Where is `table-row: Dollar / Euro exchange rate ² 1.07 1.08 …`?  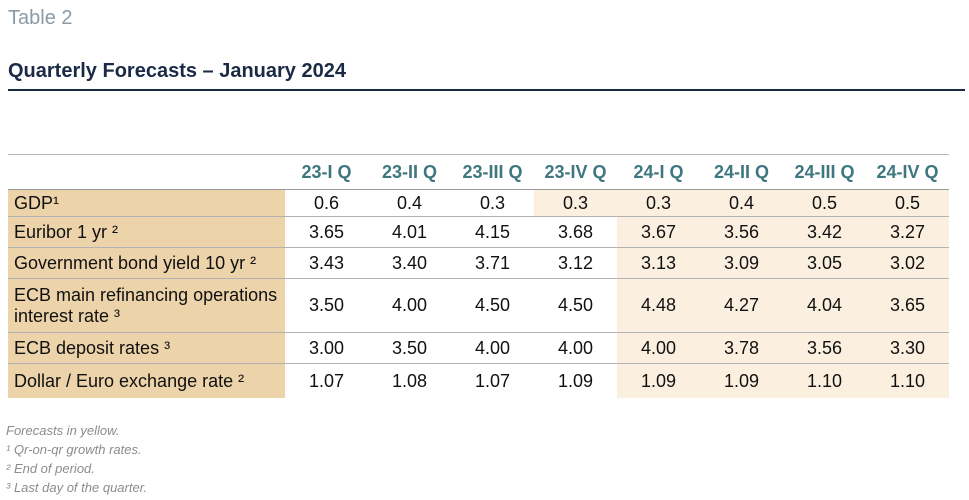
table-row: Dollar / Euro exchange rate ² 1.07 1.08 … is located at coordinates (478, 380).